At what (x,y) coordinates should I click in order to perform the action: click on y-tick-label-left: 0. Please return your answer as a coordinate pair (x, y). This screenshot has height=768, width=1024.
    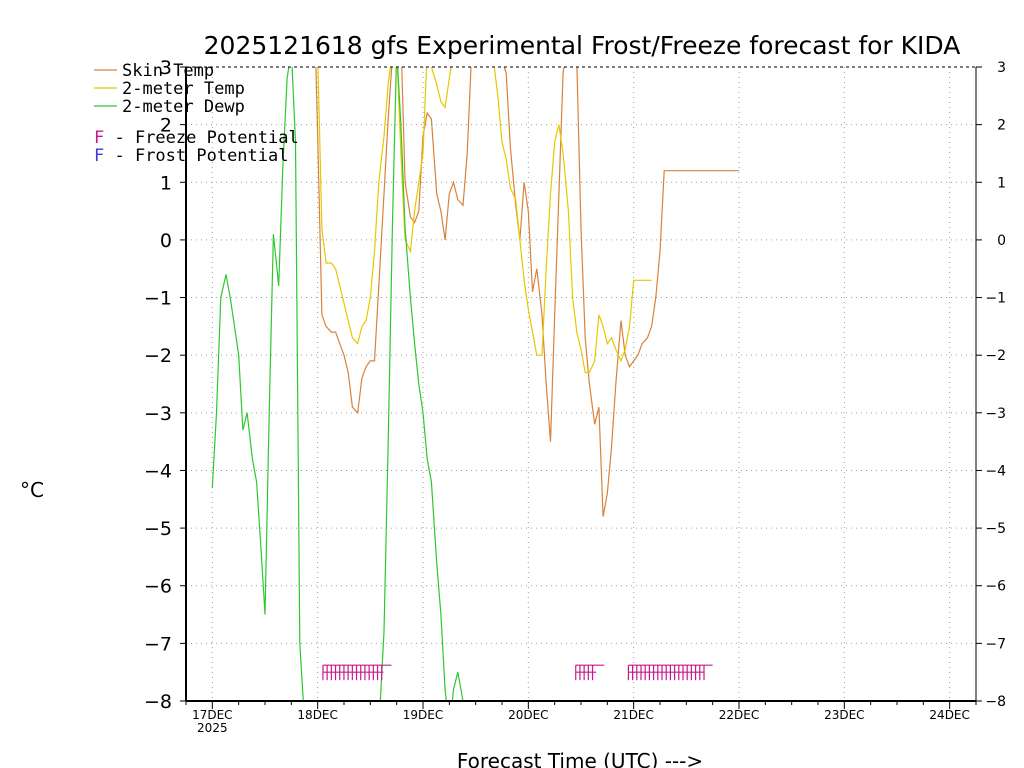
    Looking at the image, I should click on (166, 241).